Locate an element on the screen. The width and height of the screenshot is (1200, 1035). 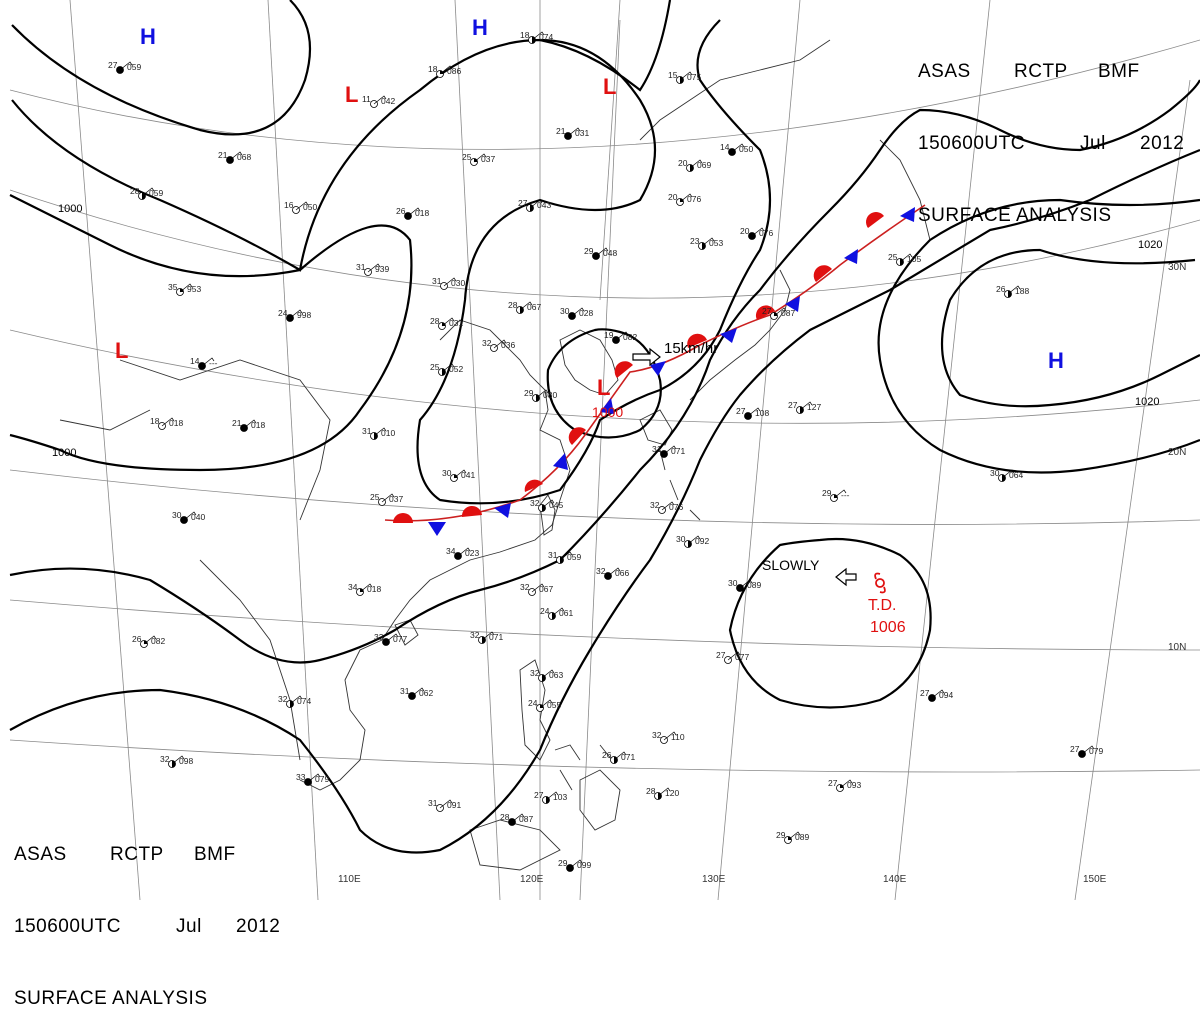
header-office: BMF is located at coordinates (215, 854).